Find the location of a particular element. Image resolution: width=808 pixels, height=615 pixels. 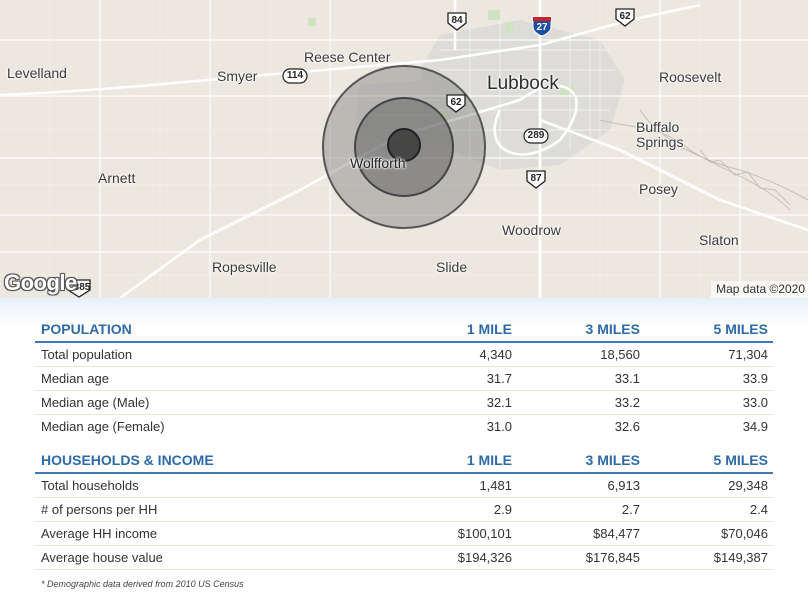

place-woodrow: Woodrow is located at coordinates (531, 230).